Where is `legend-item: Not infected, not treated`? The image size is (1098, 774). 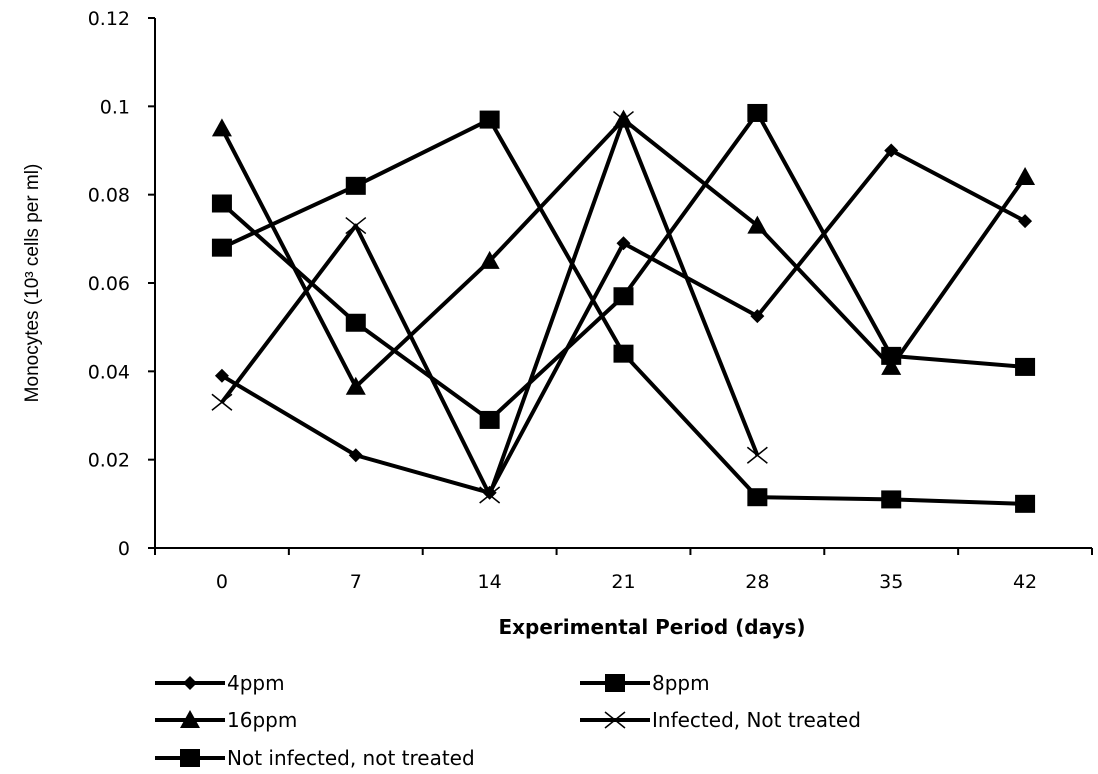 legend-item: Not infected, not treated is located at coordinates (315, 758).